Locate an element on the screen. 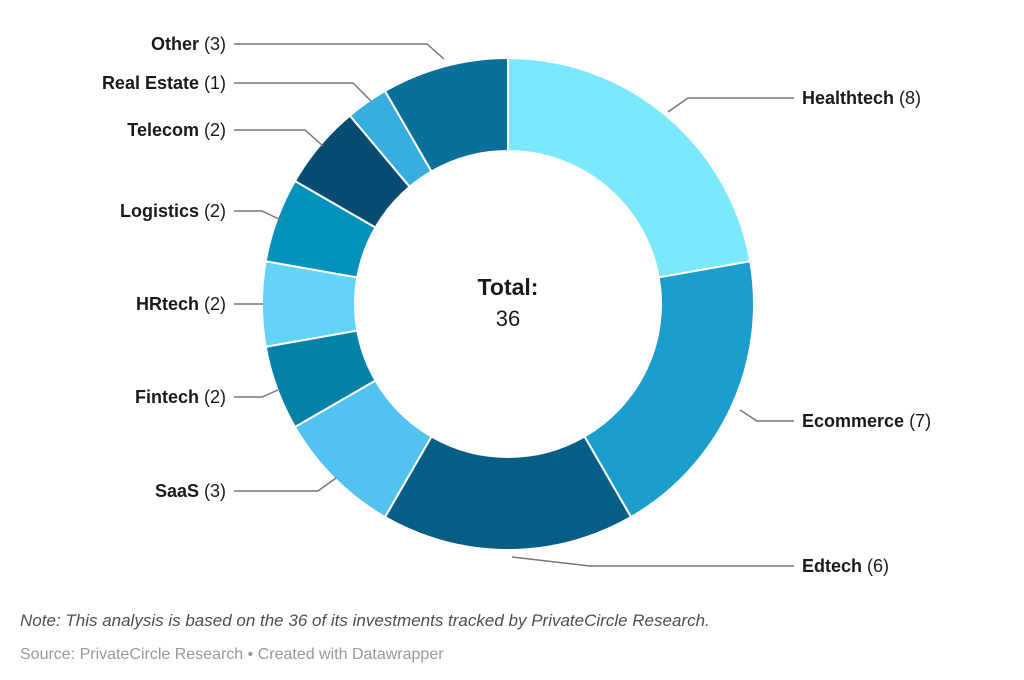 This screenshot has height=680, width=1024. slice-label-other: Other (3) is located at coordinates (188, 44).